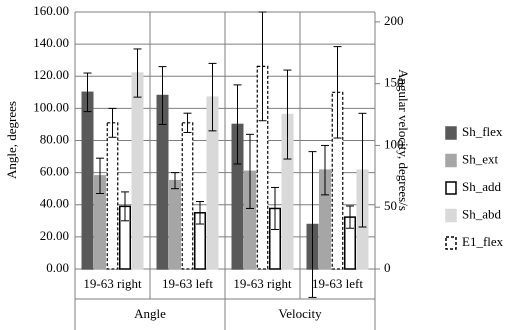 The image size is (519, 330). I want to click on y2-tick-label: 200, so click(394, 20).